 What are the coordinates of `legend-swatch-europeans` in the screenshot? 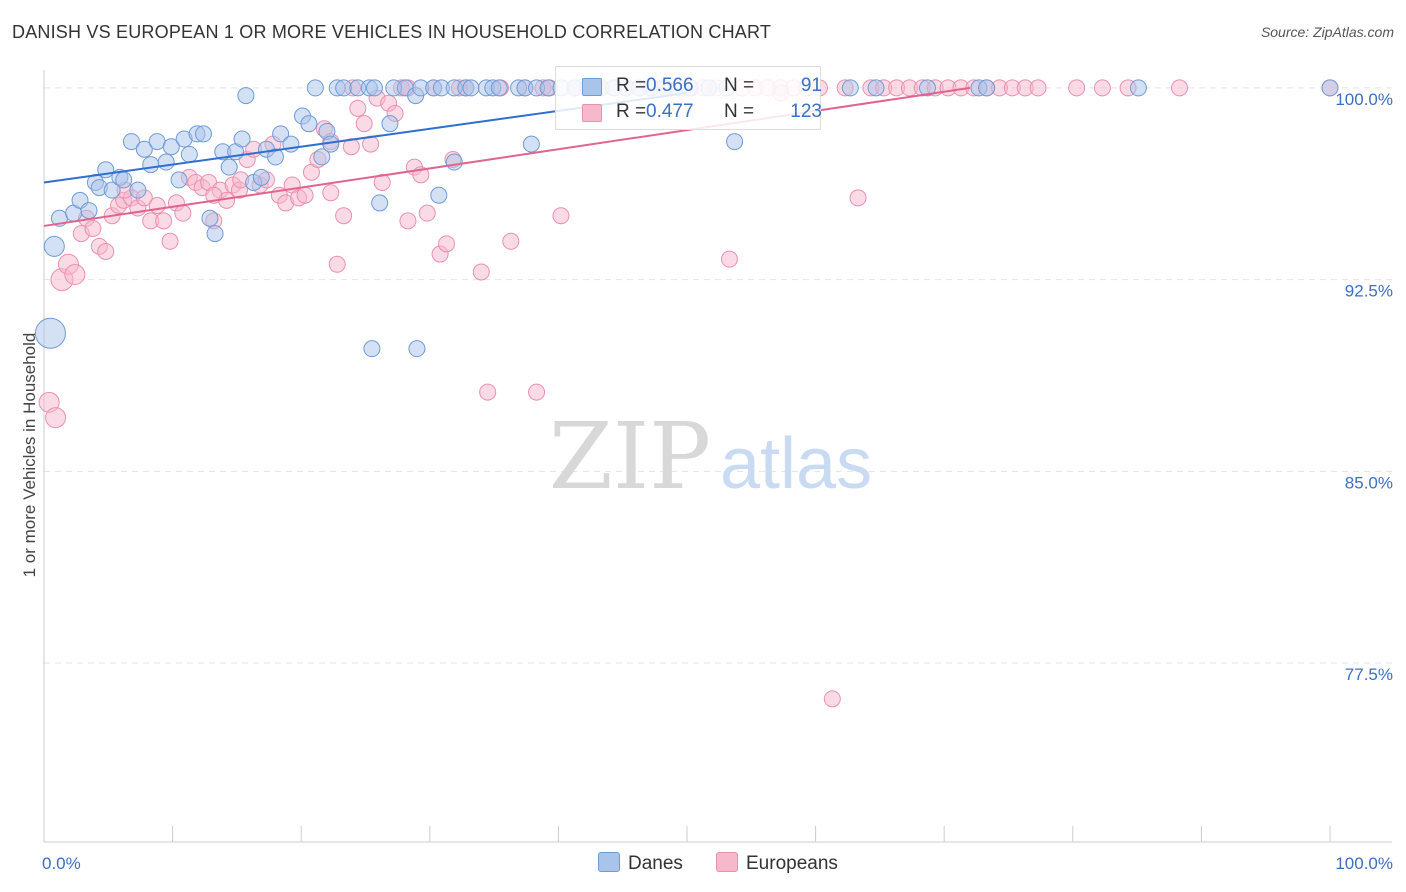 It's located at (592, 113).